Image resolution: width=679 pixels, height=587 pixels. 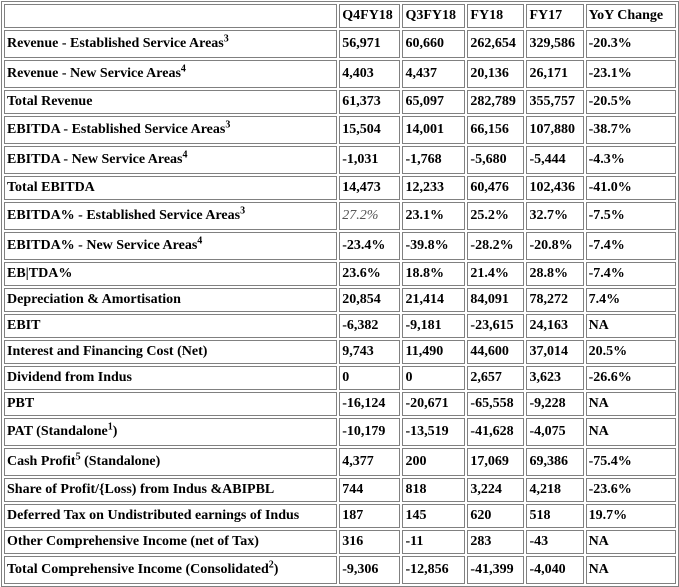 I want to click on row-label-text: Revenue - New Service Areas, so click(x=94, y=73).